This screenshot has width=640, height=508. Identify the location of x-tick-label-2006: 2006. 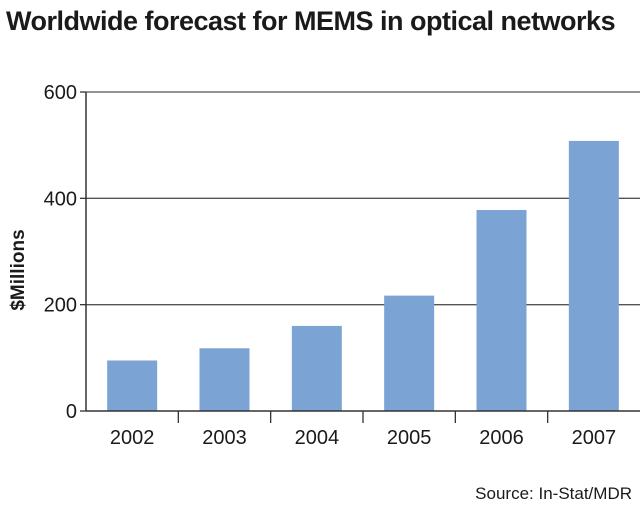
(501, 438).